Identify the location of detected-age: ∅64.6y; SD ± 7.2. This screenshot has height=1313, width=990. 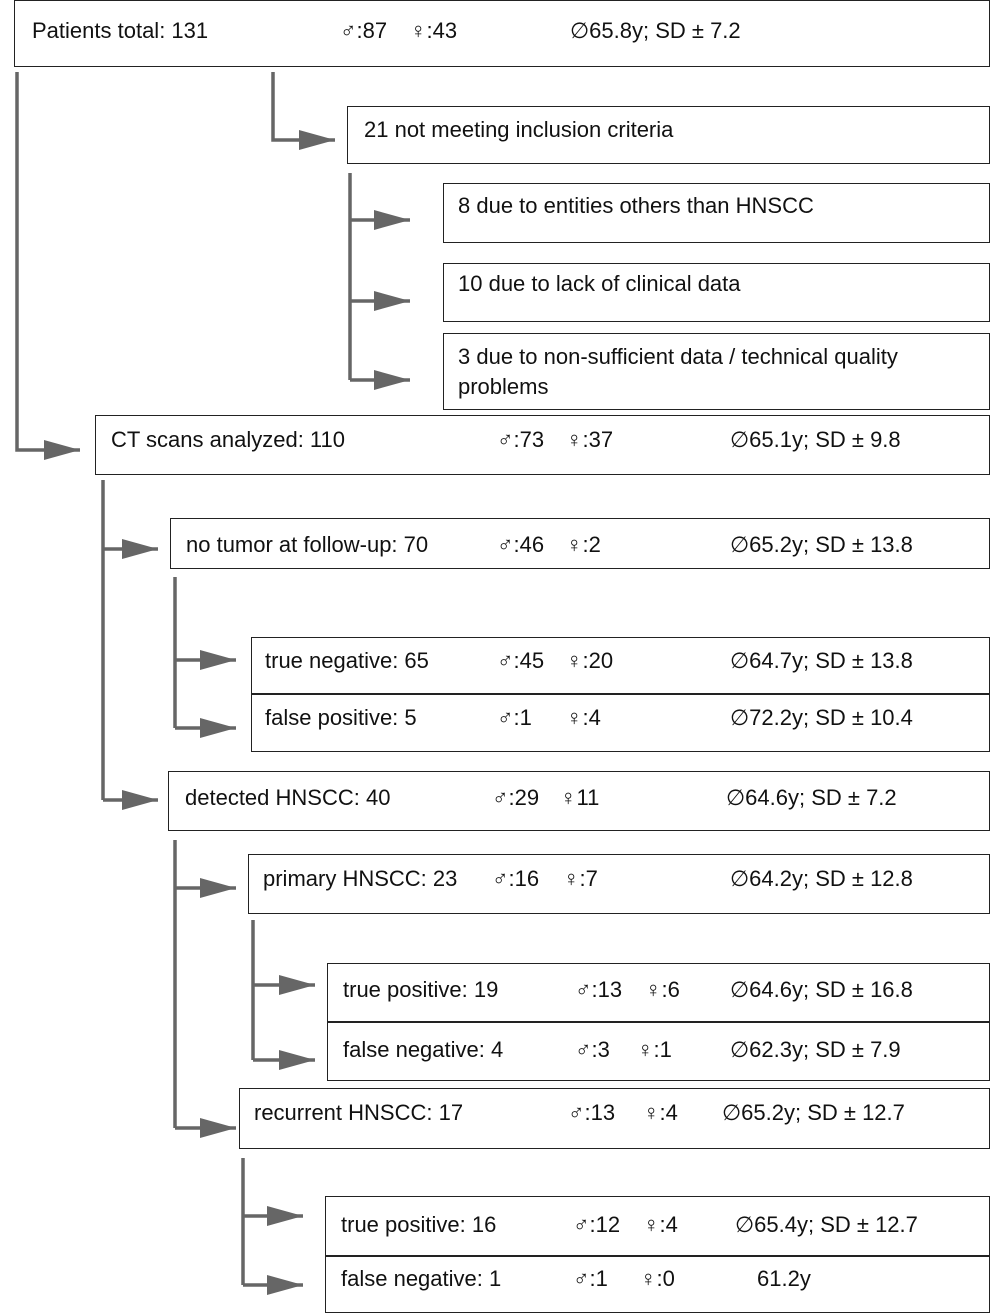
(811, 797).